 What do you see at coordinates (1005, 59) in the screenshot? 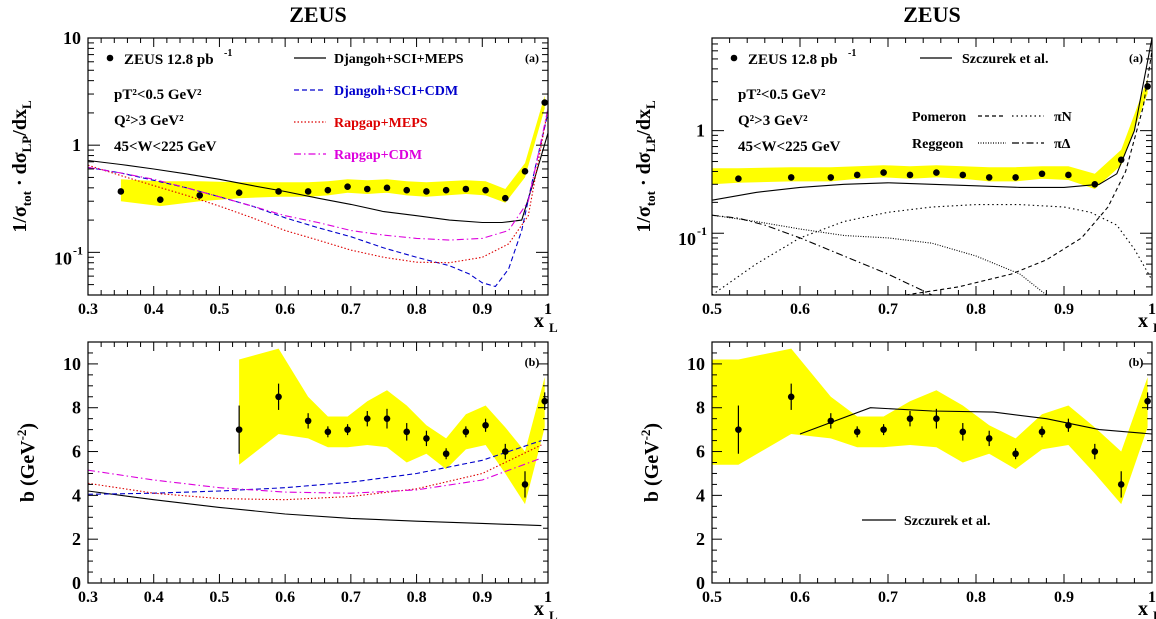
I see `legend-label: Szczurek et al.` at bounding box center [1005, 59].